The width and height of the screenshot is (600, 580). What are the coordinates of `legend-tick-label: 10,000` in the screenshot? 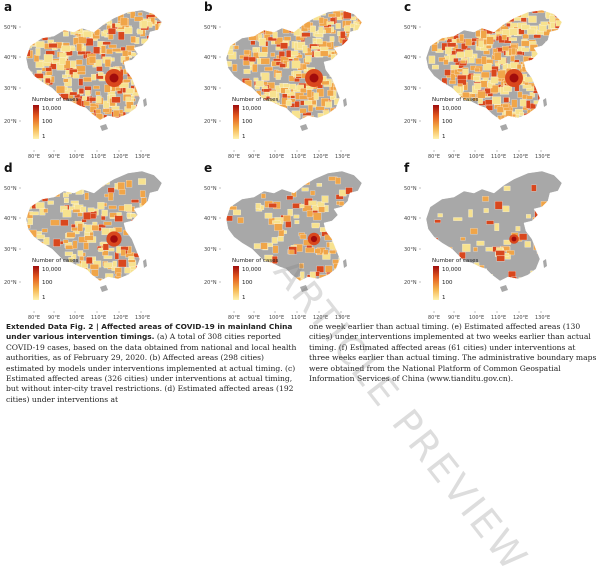 It's located at (52, 109).